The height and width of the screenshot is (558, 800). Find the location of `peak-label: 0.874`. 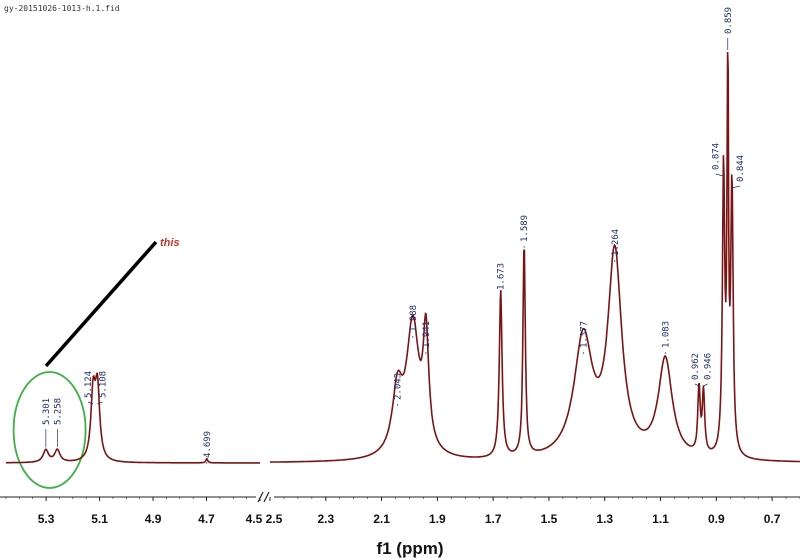

peak-label: 0.874 is located at coordinates (717, 156).